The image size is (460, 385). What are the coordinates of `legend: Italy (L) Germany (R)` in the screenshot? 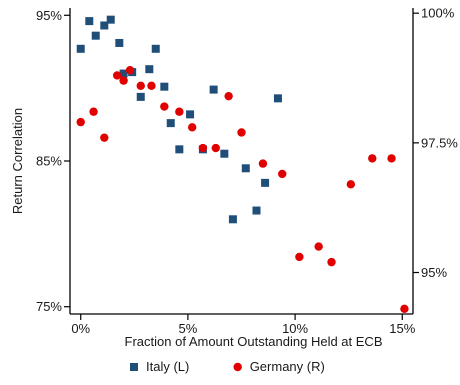 It's located at (227, 366).